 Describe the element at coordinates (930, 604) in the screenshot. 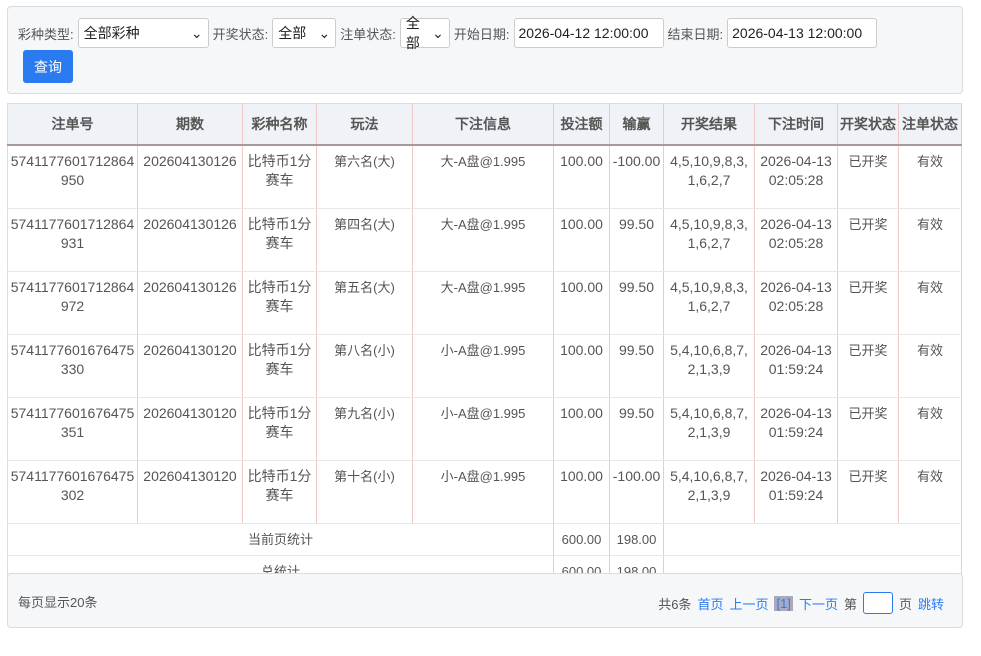

I see `jump-link: 跳转` at that location.